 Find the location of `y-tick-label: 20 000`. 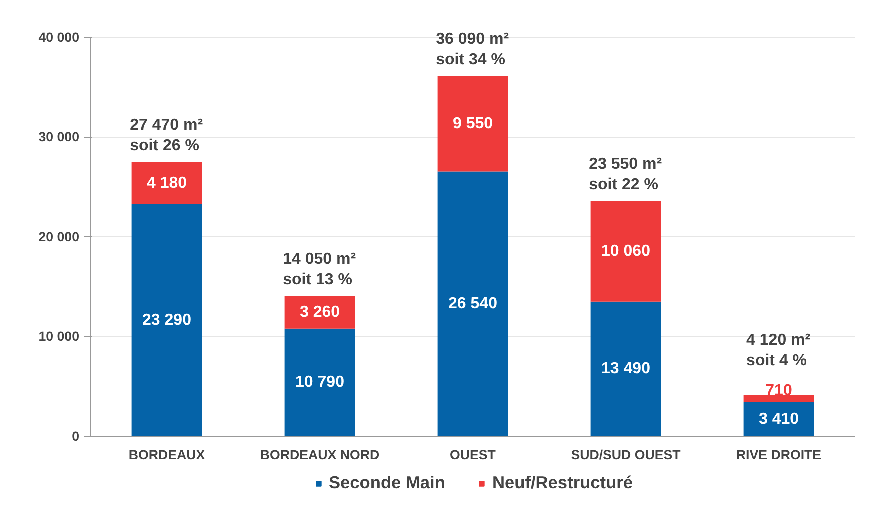

y-tick-label: 20 000 is located at coordinates (59, 236).